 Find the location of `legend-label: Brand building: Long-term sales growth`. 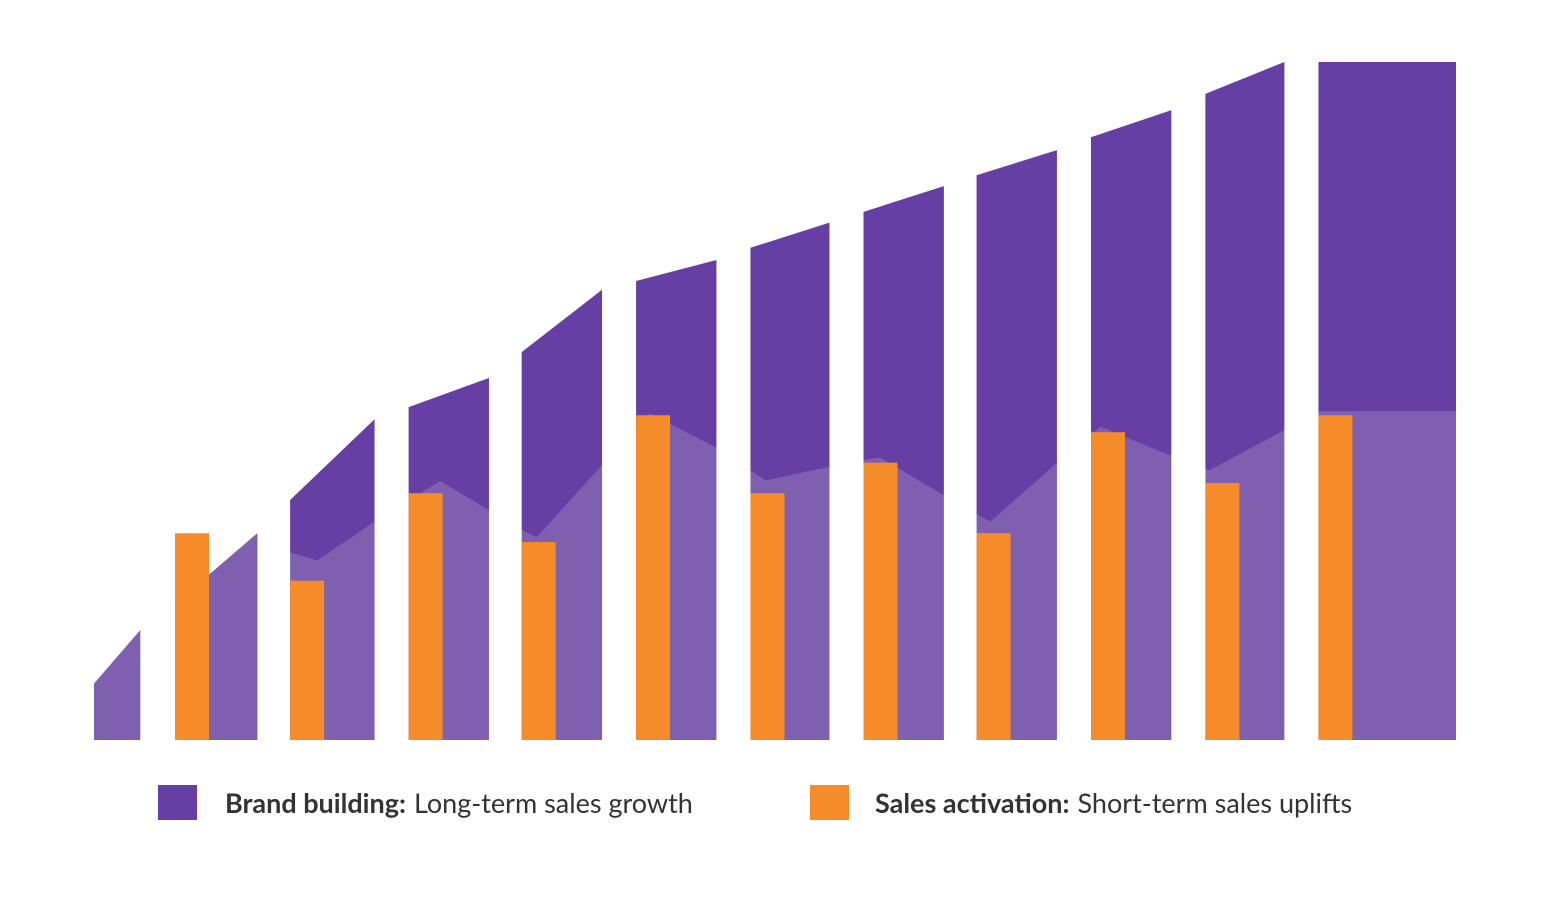

legend-label: Brand building: Long-term sales growth is located at coordinates (459, 802).